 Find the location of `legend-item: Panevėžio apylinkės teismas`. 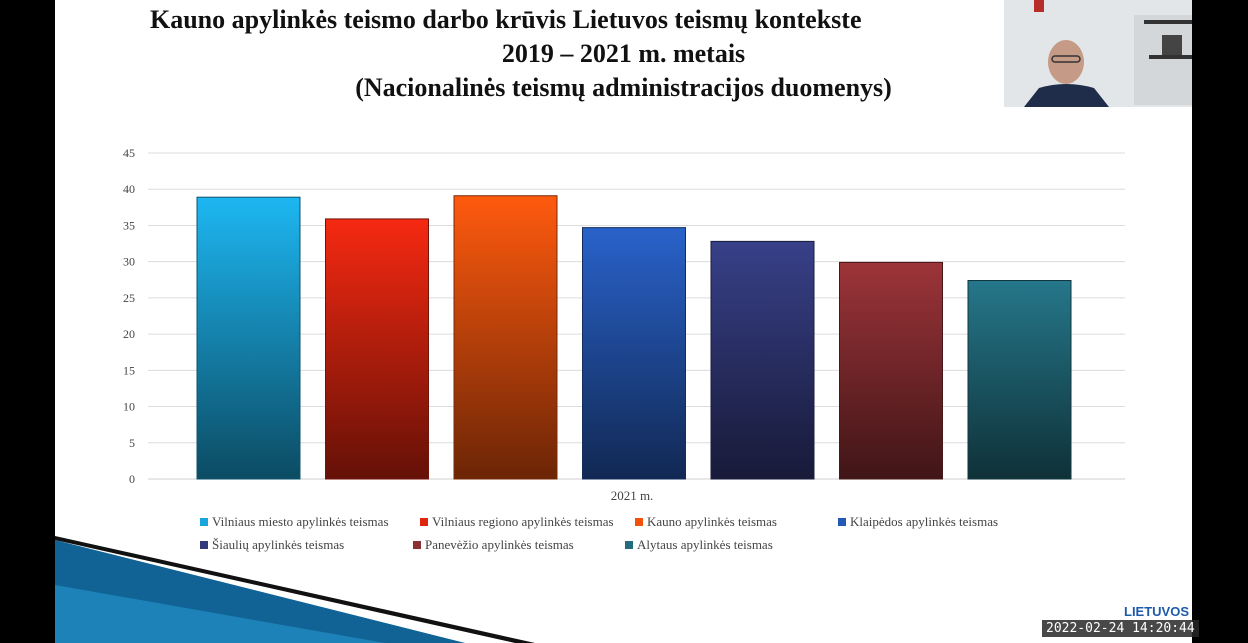

legend-item: Panevėžio apylinkės teismas is located at coordinates (493, 545).